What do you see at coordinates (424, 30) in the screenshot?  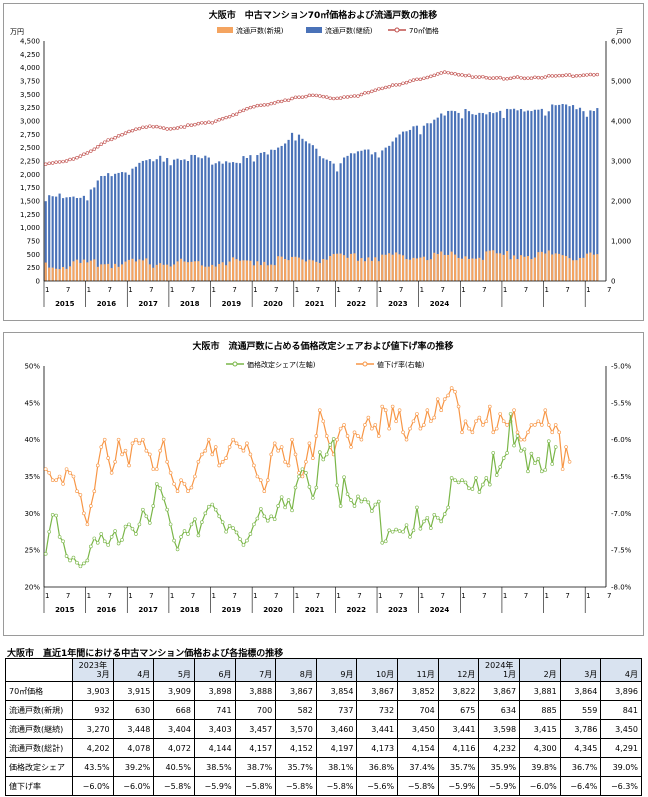 I see `legend-price-label: 70㎡価格` at bounding box center [424, 30].